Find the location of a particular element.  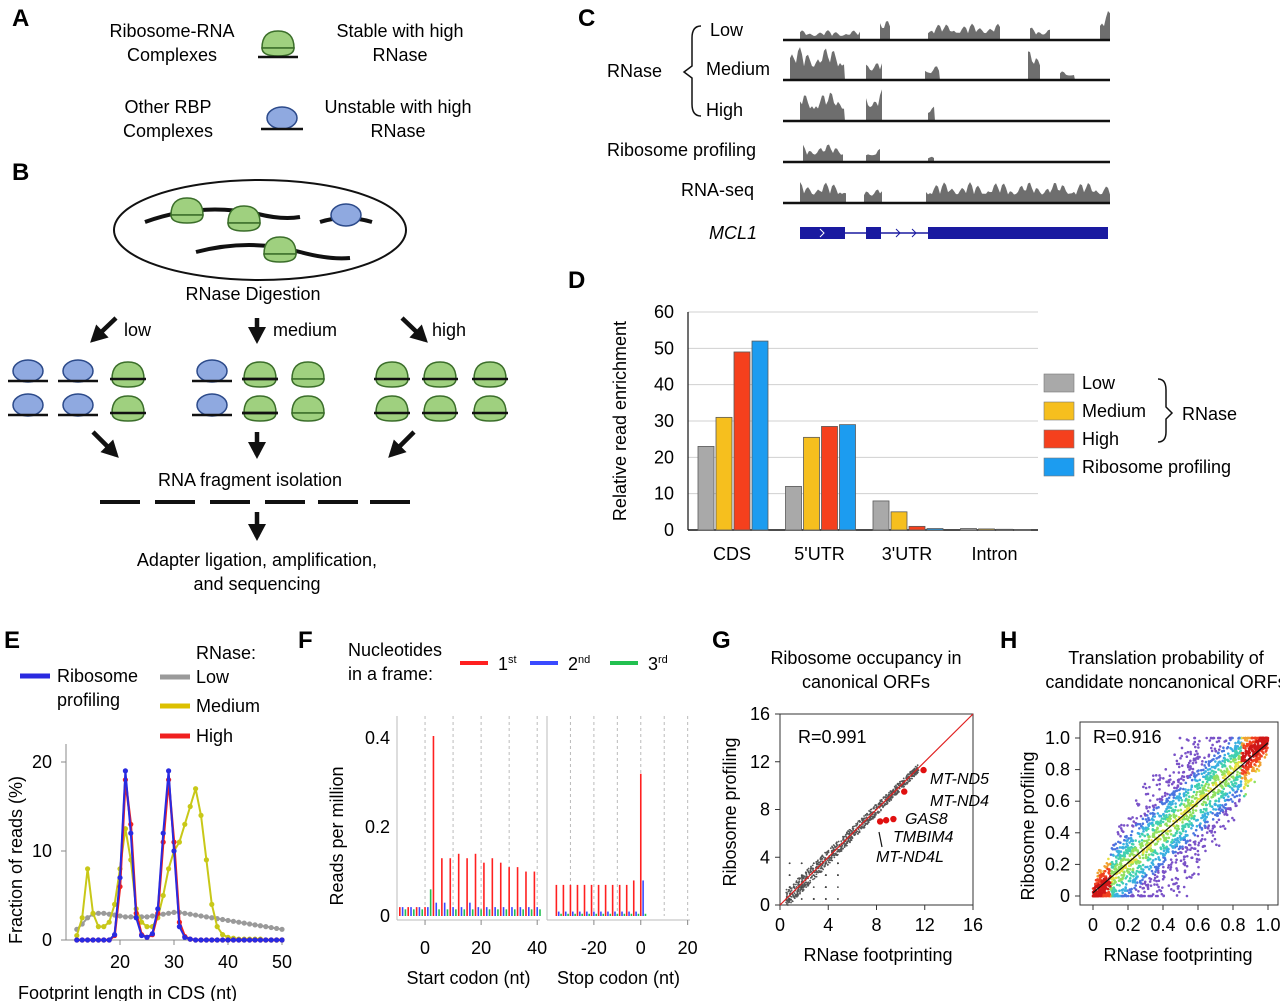

coverage-peak is located at coordinates (874, 105).